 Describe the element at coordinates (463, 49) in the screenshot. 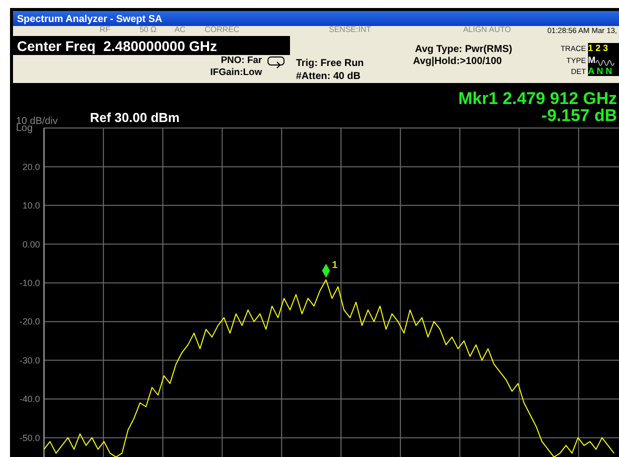

I see `text: Avg Type: Pwr(RMS)` at that location.